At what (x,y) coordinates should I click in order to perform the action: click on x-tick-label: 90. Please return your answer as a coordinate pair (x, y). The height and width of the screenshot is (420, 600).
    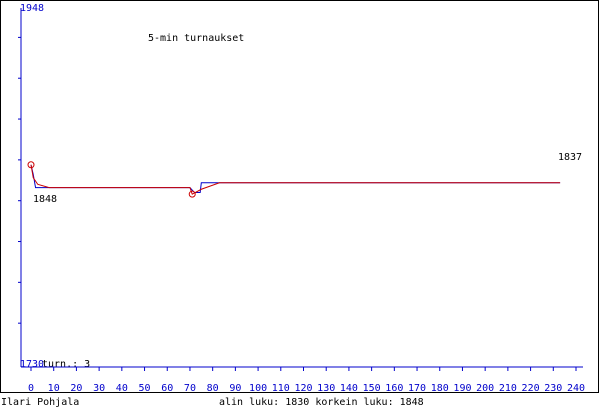
    Looking at the image, I should click on (235, 388).